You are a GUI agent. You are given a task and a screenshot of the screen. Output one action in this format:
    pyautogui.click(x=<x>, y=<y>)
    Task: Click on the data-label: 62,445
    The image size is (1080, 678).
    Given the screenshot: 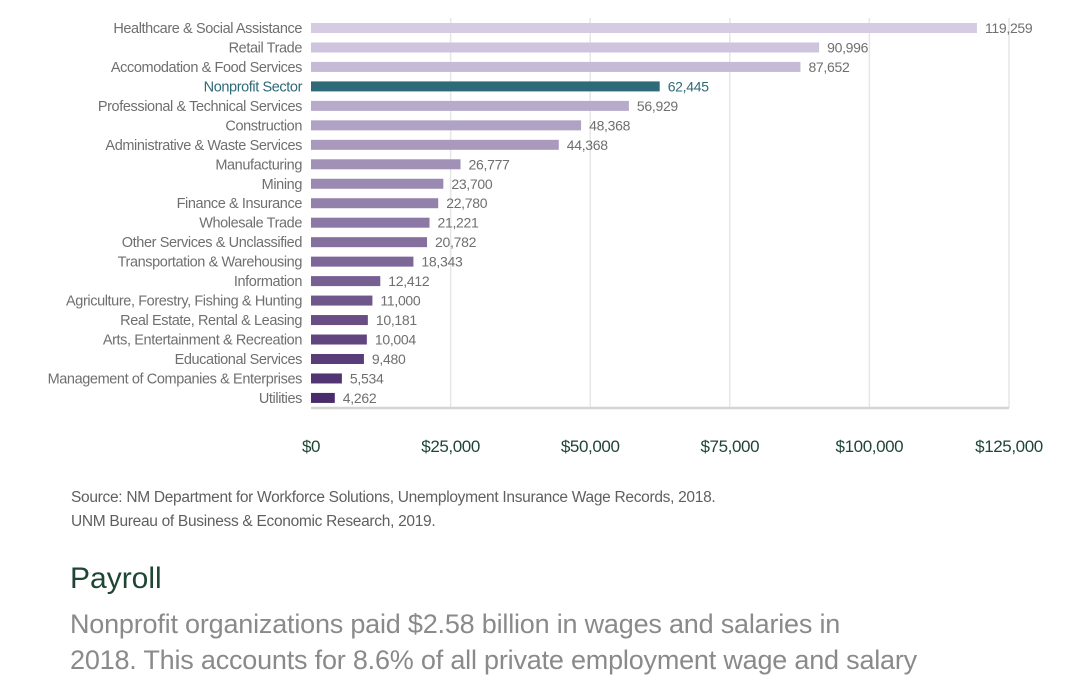 What is the action you would take?
    pyautogui.click(x=689, y=86)
    